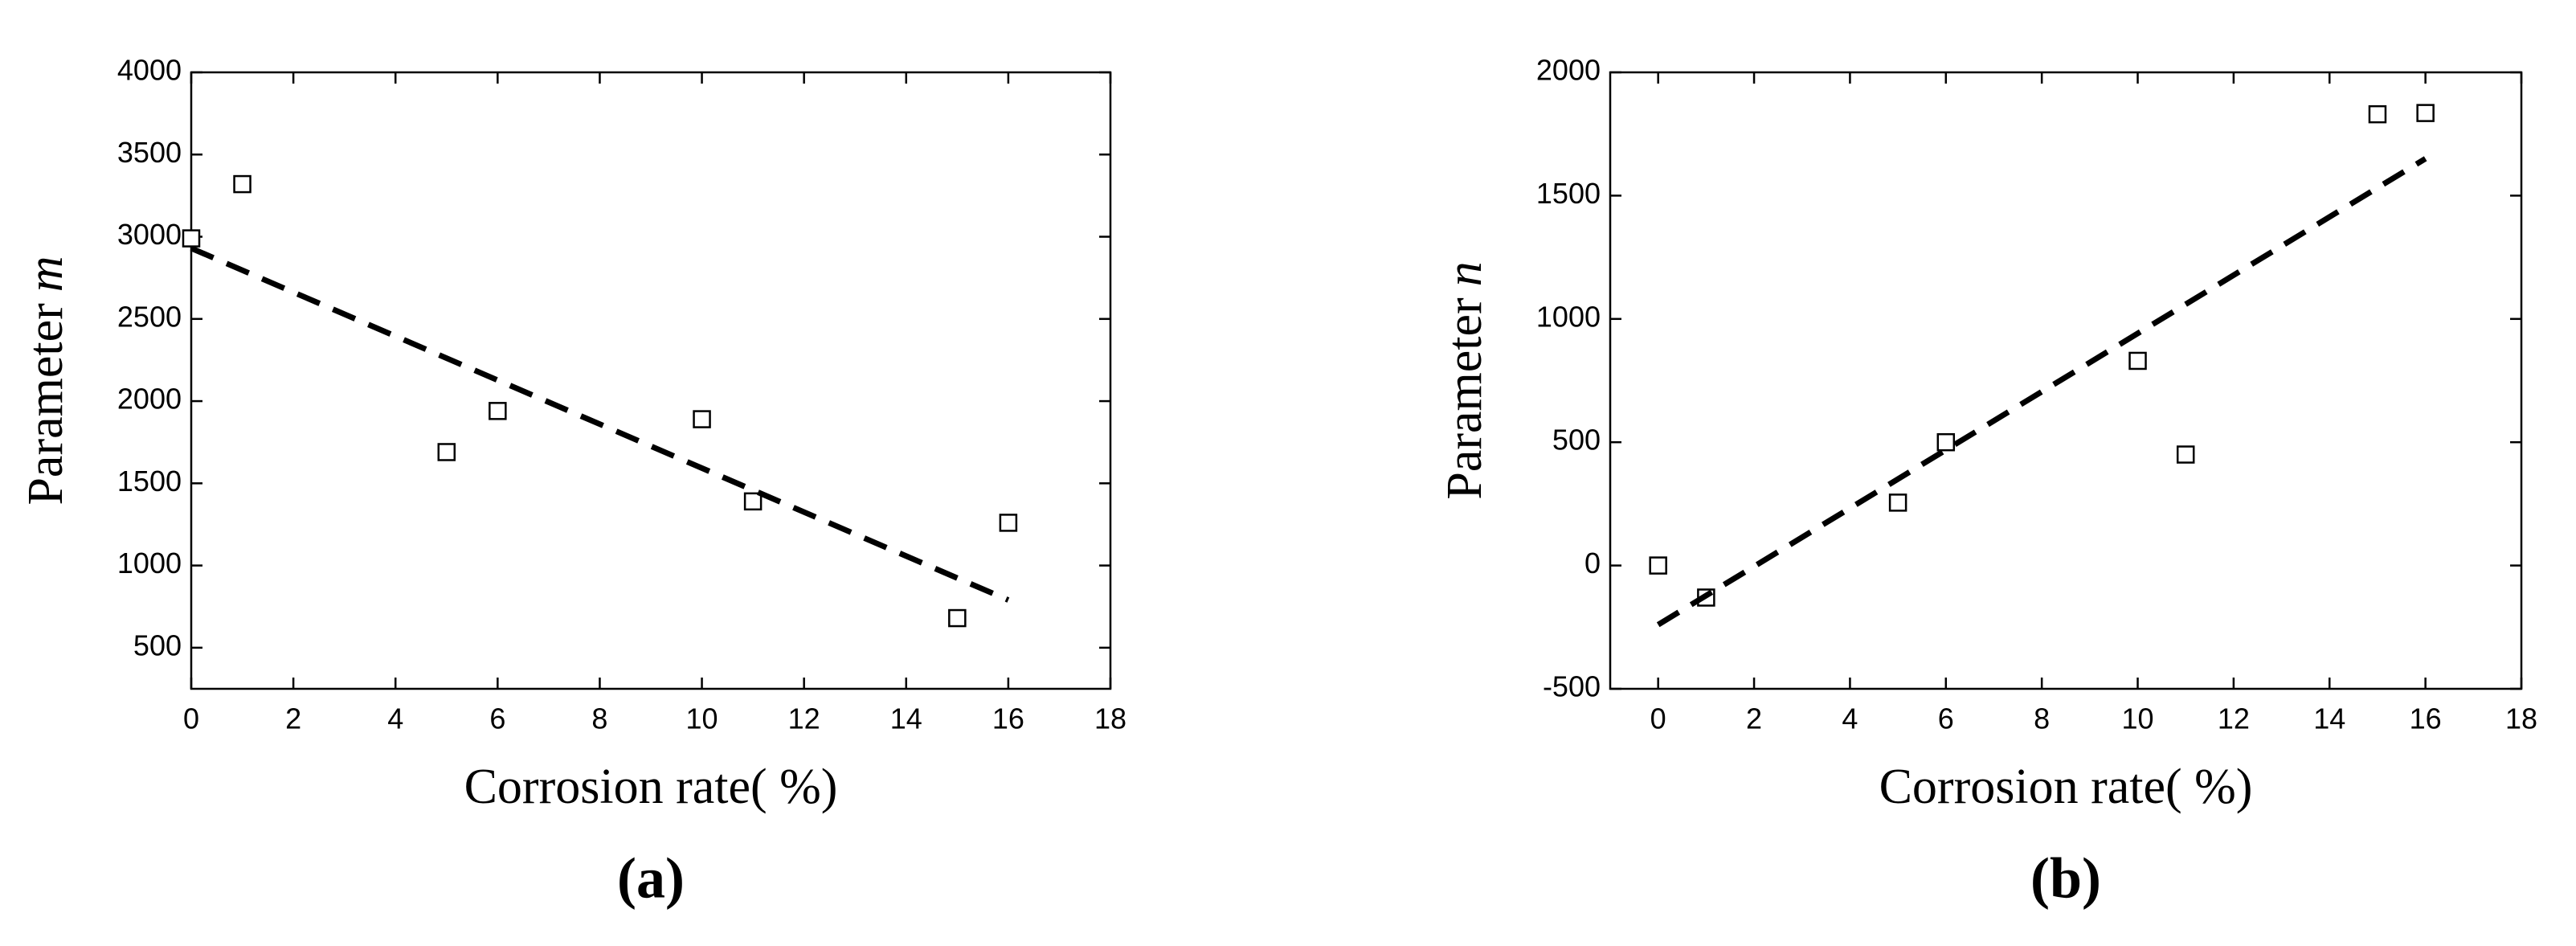 The image size is (2576, 946). What do you see at coordinates (149, 70) in the screenshot?
I see `y-tick-label: 4000` at bounding box center [149, 70].